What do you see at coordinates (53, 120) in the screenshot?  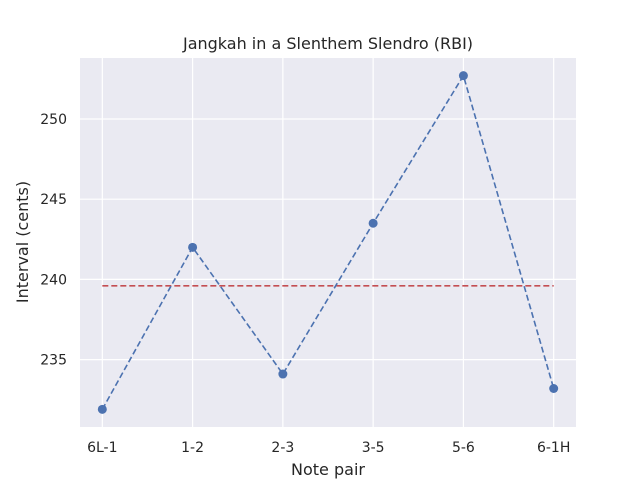 I see `y-tick-label: 250` at bounding box center [53, 120].